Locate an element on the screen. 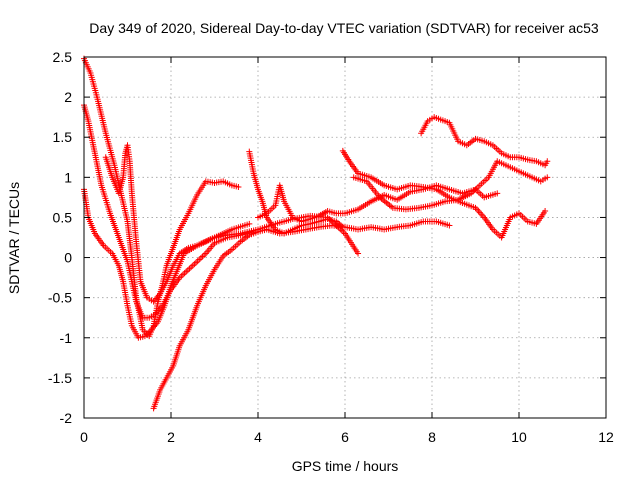 The width and height of the screenshot is (640, 480). x-tick-label: 12 is located at coordinates (606, 437).